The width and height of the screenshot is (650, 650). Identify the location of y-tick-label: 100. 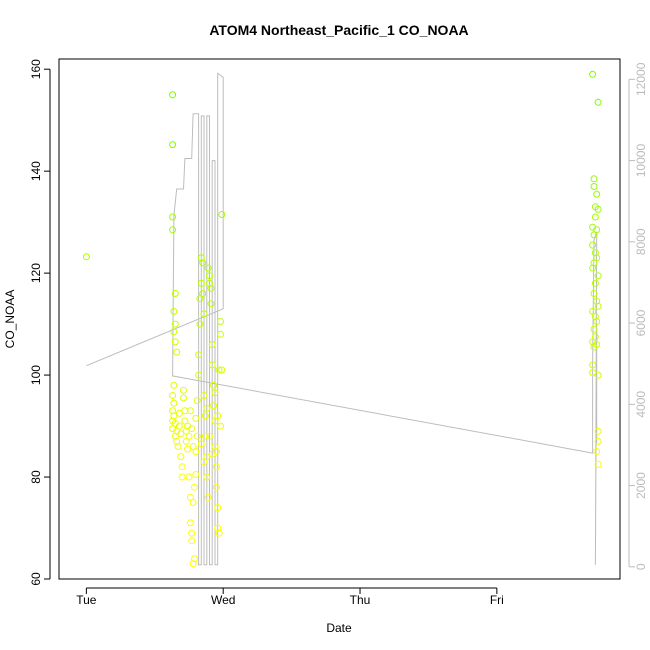
(36, 375).